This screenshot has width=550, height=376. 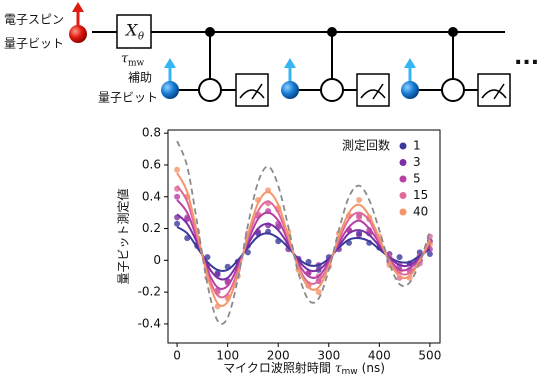 I want to click on ancilla-label: 補助, so click(x=140, y=78).